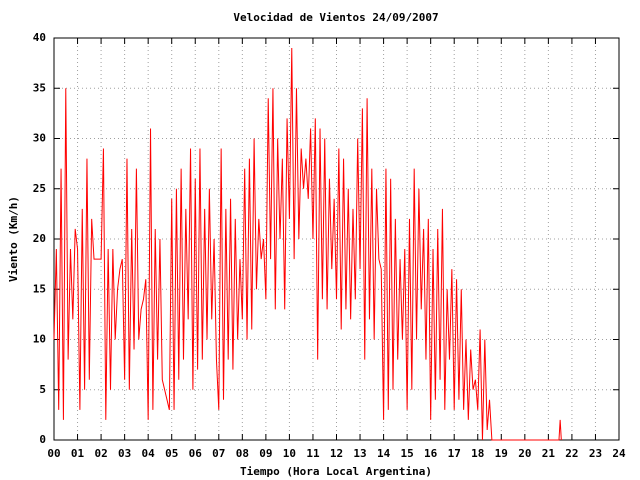 This screenshot has height=480, width=640. I want to click on x-tick-label: 22, so click(571, 453).